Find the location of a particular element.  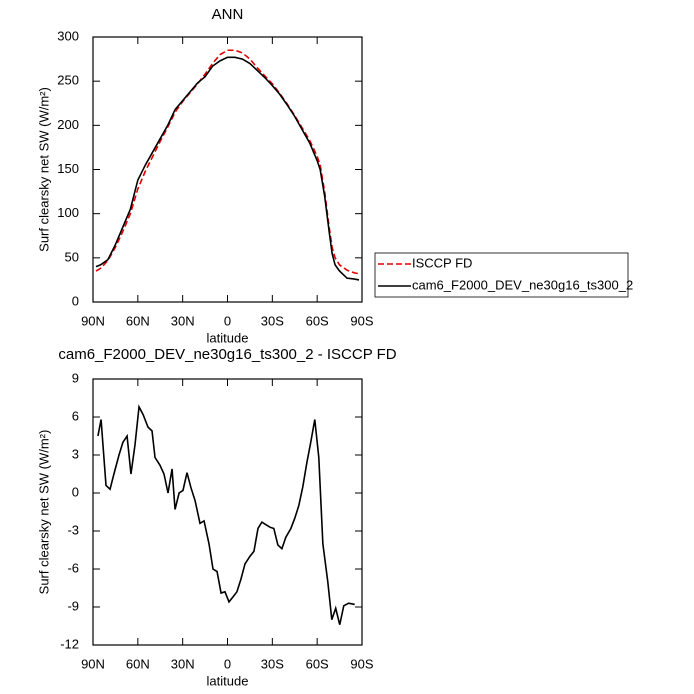

y-tick-label: 250 is located at coordinates (68, 80).